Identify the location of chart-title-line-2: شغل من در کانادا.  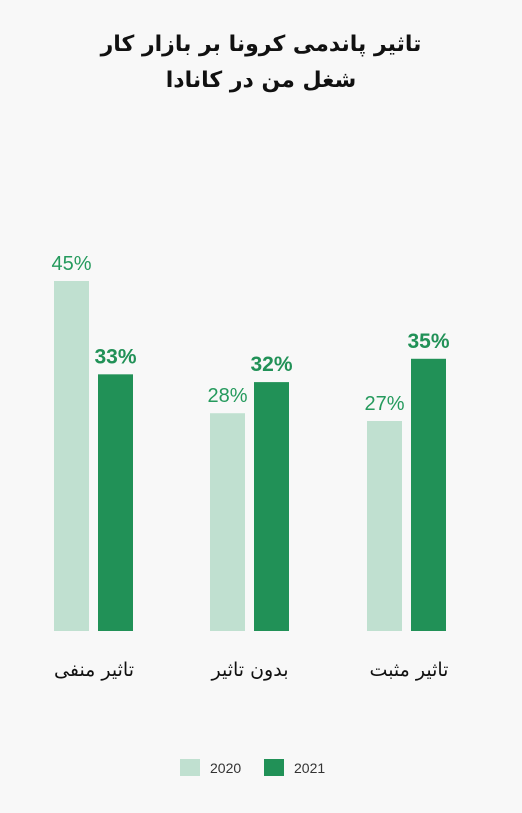
(261, 80).